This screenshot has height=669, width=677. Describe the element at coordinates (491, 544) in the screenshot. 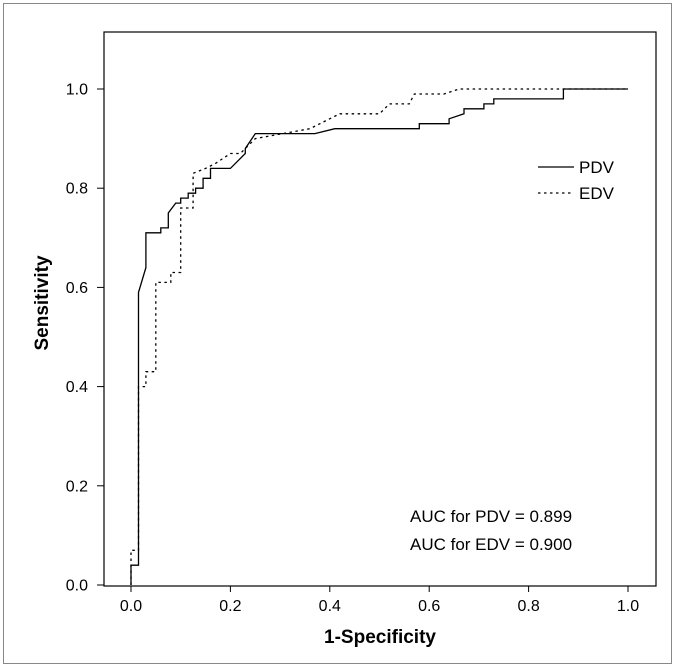

I see `auc-annotation-1: AUC for EDV = 0.900` at that location.